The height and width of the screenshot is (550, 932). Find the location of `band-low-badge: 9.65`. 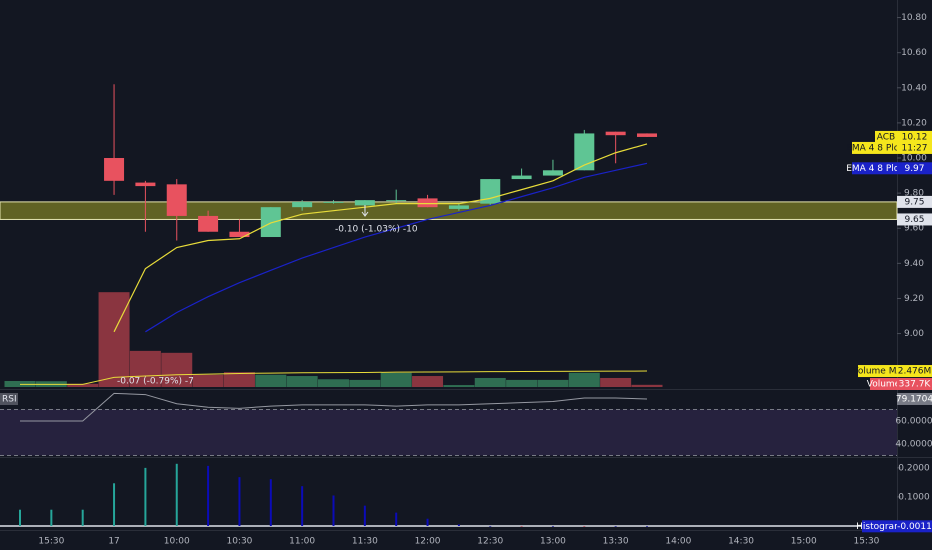

band-low-badge: 9.65 is located at coordinates (914, 220).